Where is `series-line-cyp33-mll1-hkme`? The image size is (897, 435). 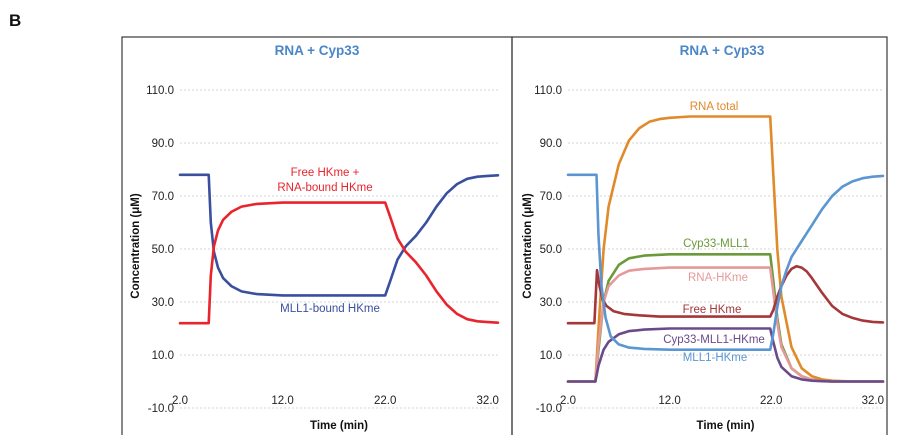
series-line-cyp33-mll1-hkme is located at coordinates (725, 355).